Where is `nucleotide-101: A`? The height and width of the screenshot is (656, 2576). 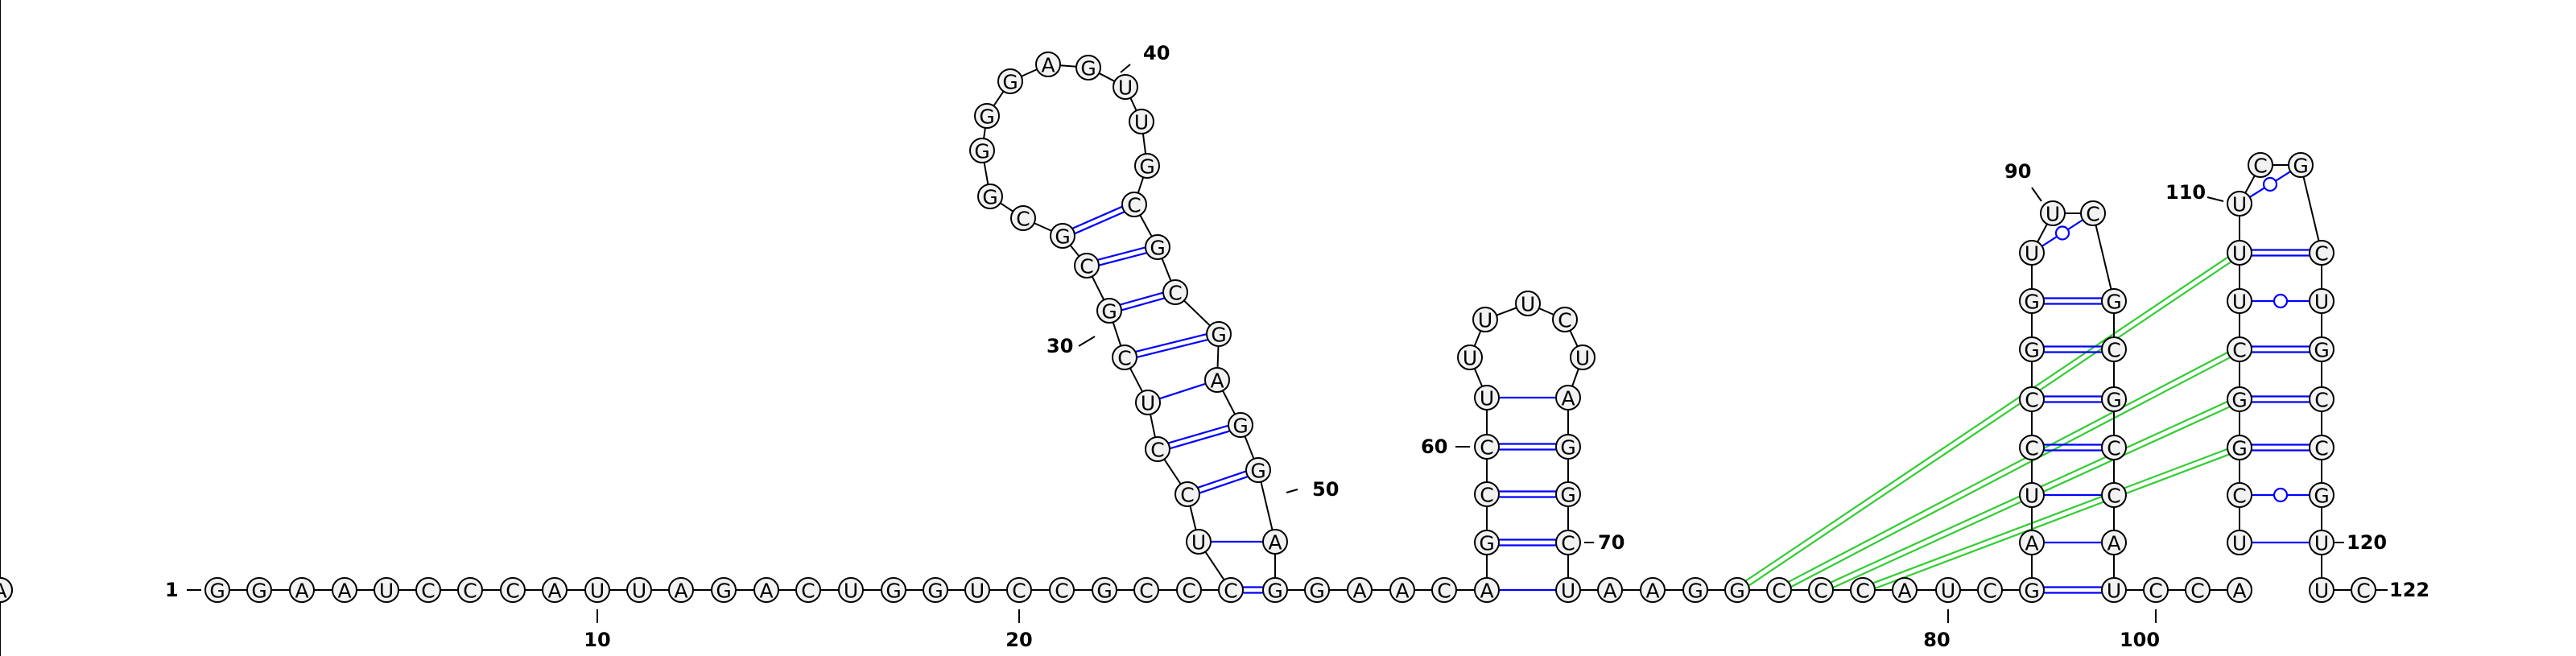
nucleotide-101: A is located at coordinates (2239, 590).